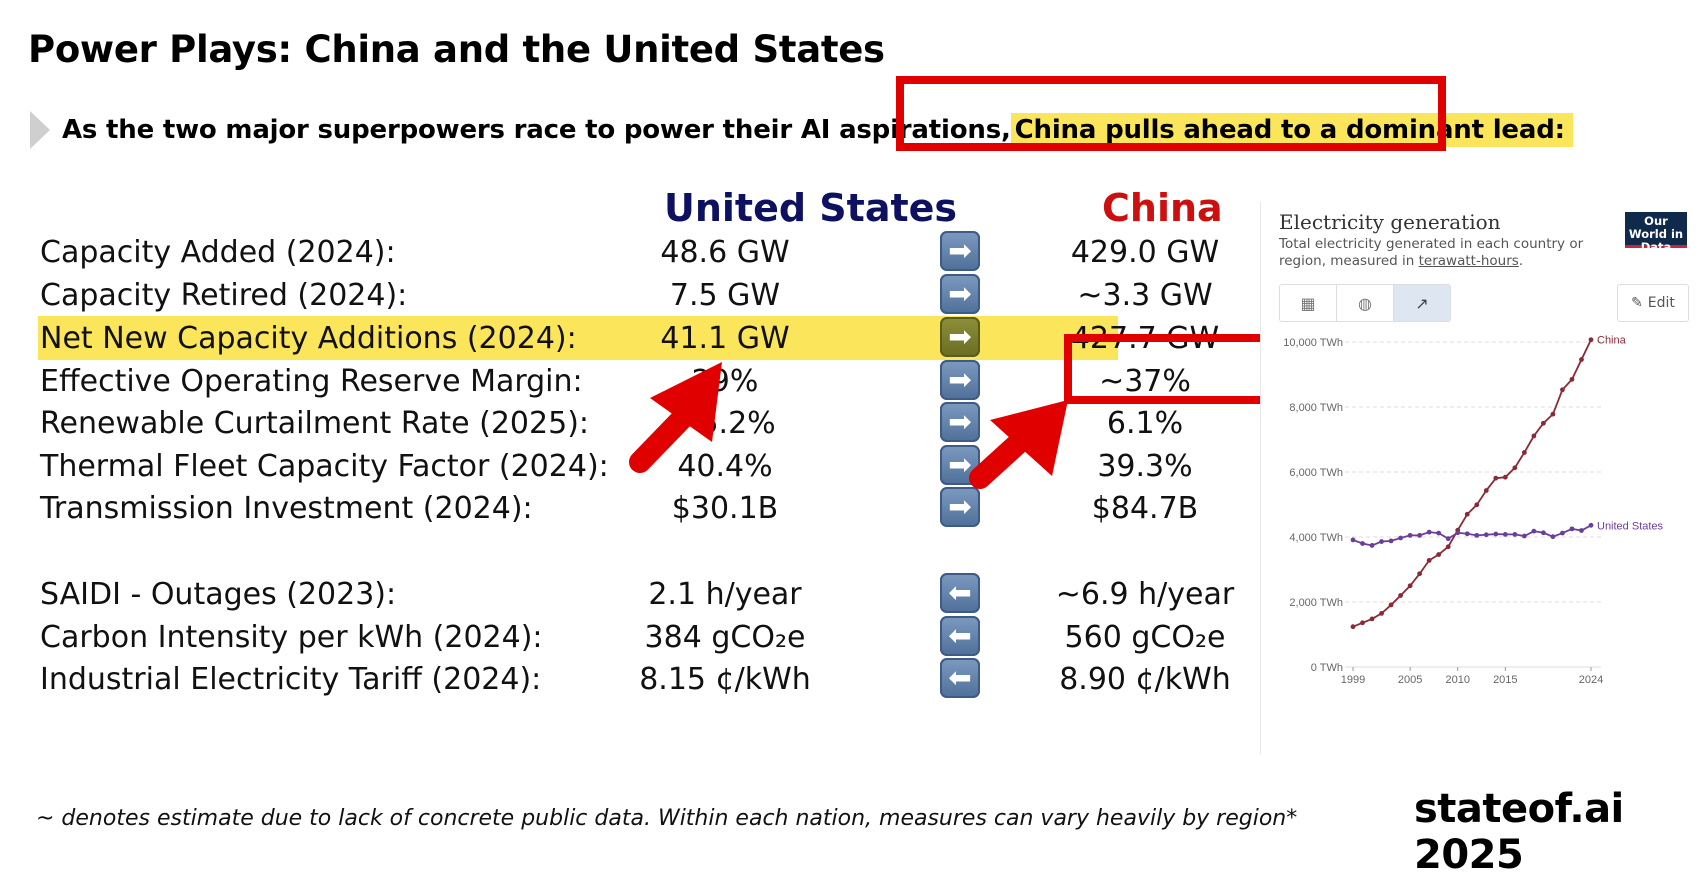 The image size is (1708, 878). Describe the element at coordinates (1316, 538) in the screenshot. I see `y-tick-label: 4,000 TWh` at that location.